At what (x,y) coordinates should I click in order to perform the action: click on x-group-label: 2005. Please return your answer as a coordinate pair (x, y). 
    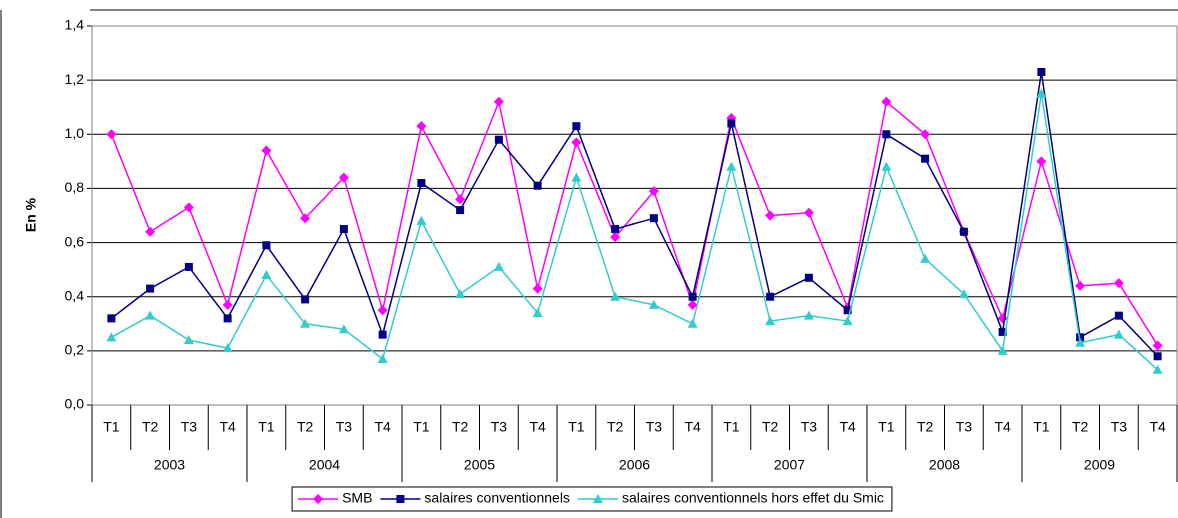
    Looking at the image, I should click on (479, 465).